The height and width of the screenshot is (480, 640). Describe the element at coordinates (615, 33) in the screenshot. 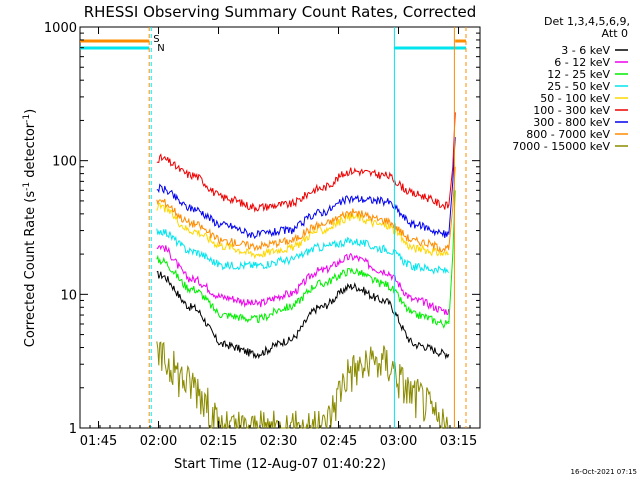

I see `legend-header-2: Att 0` at that location.